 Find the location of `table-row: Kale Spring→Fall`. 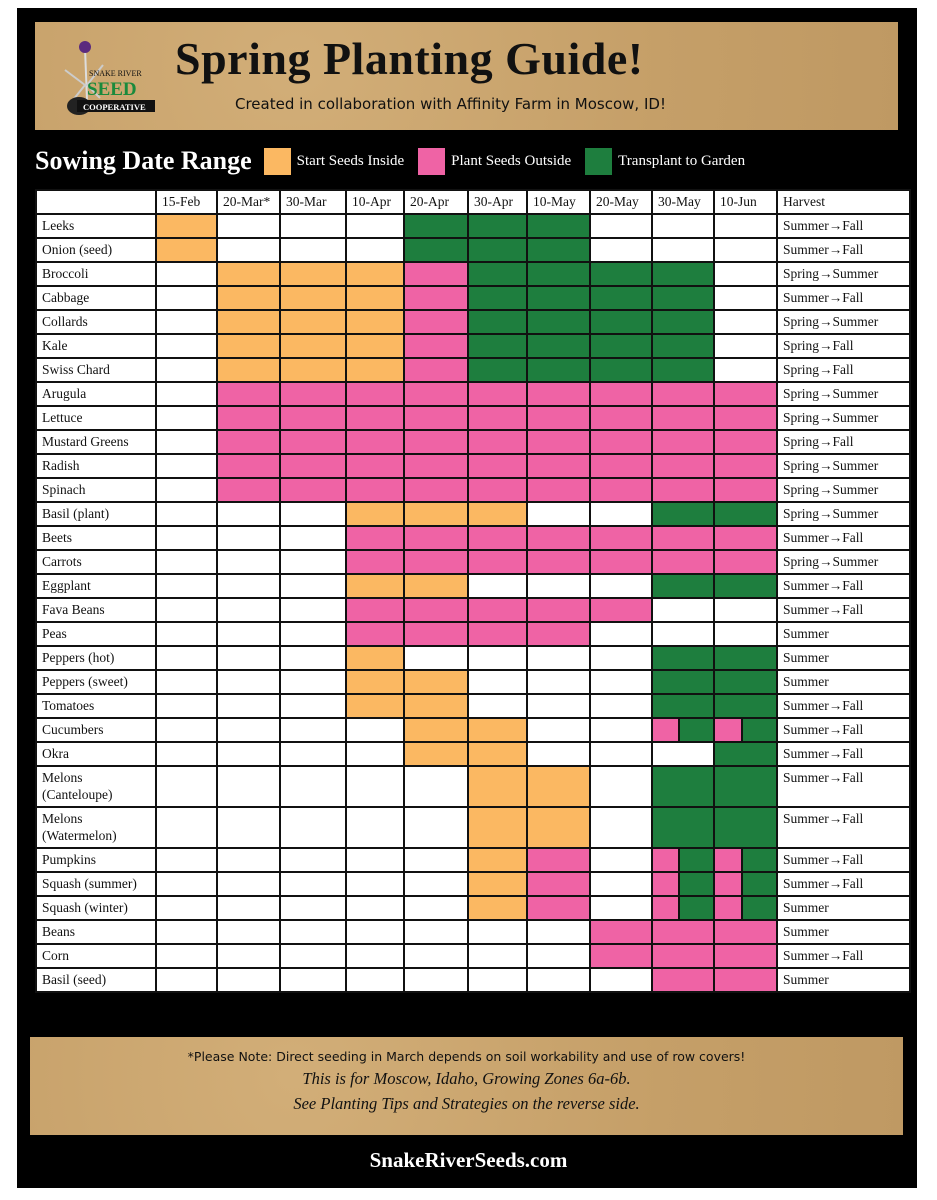

table-row: Kale Spring→Fall is located at coordinates (473, 346).